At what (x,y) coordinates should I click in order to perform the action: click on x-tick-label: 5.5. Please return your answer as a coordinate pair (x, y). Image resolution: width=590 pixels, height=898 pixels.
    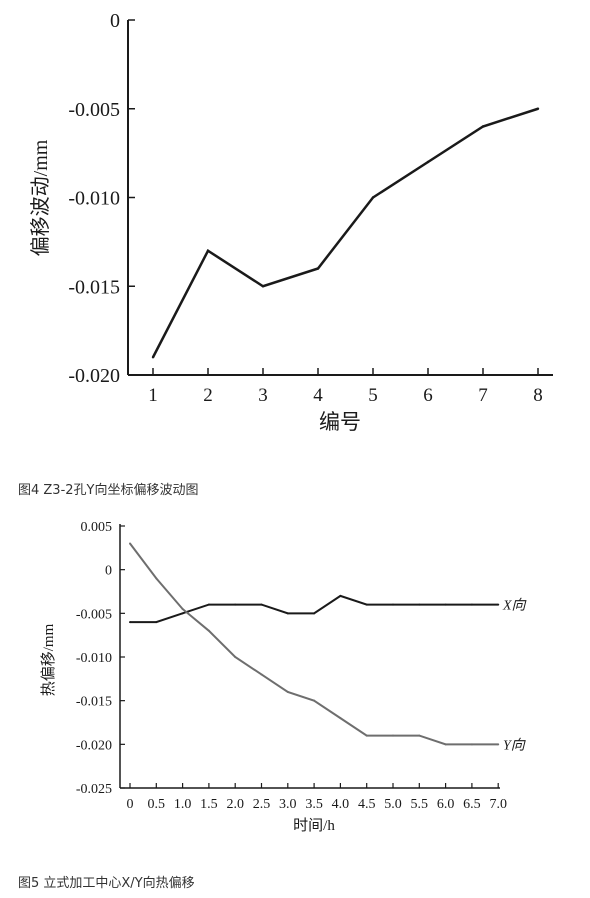
    Looking at the image, I should click on (420, 804).